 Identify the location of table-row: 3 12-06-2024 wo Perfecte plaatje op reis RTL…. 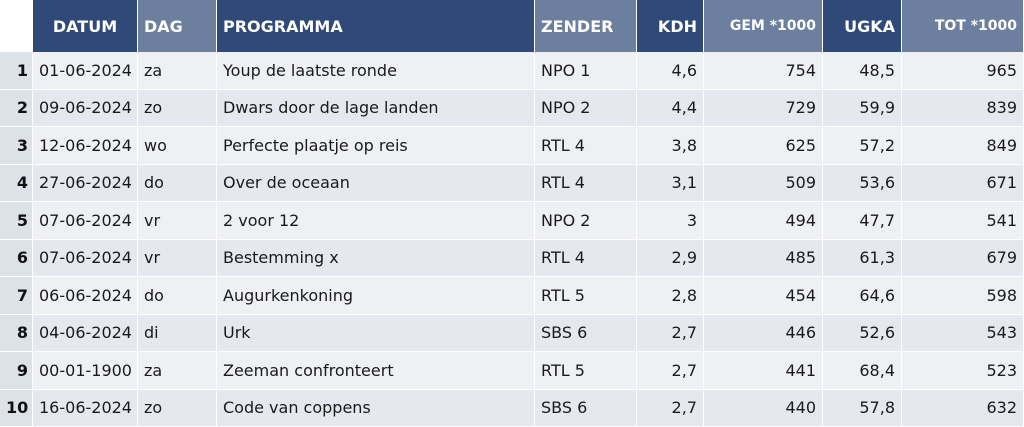
(512, 146).